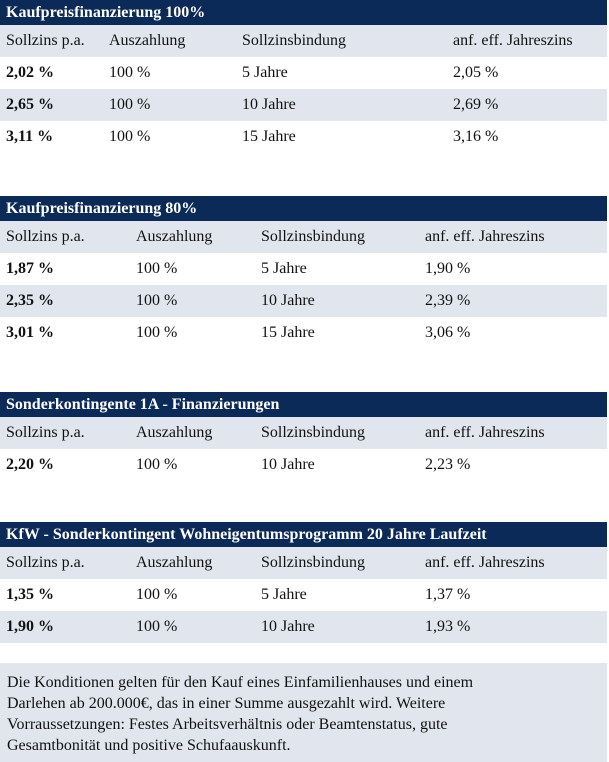  Describe the element at coordinates (448, 300) in the screenshot. I see `cell-effektivzins: 2,39 %` at that location.